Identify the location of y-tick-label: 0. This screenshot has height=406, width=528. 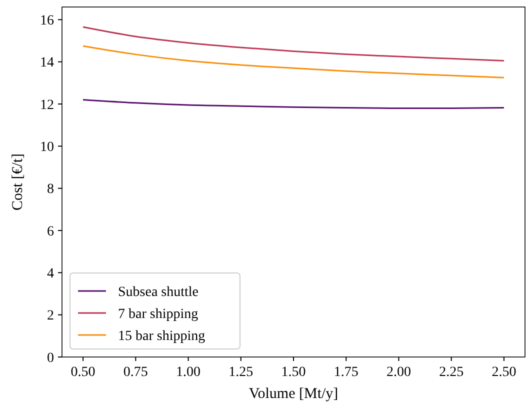
(50, 358).